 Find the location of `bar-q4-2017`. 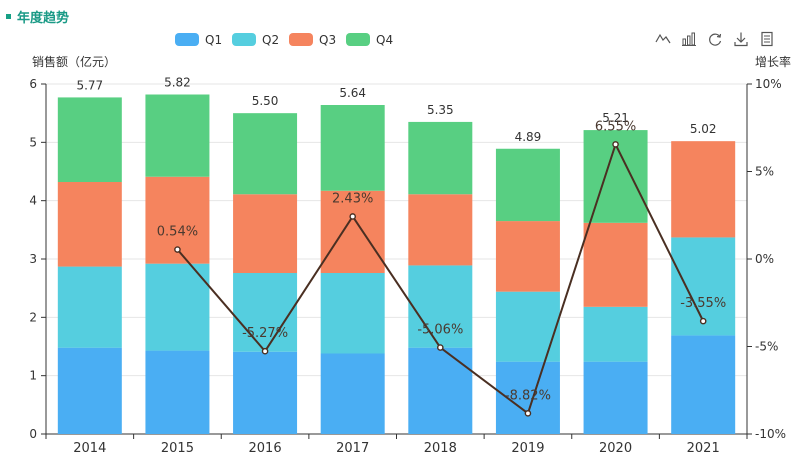

bar-q4-2017 is located at coordinates (352, 148).